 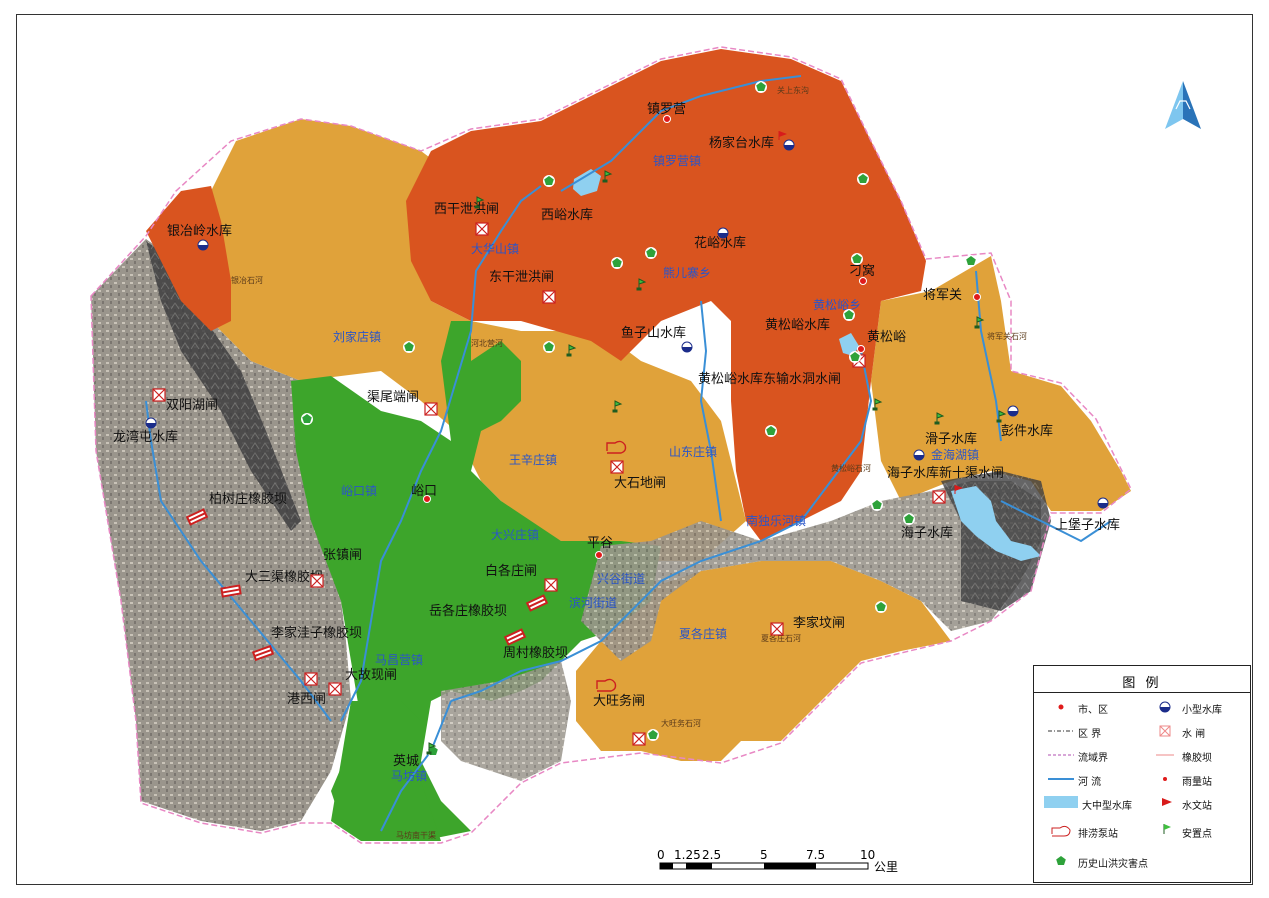 I want to click on legend-label-pump: 排涝泵站, so click(x=1098, y=834).